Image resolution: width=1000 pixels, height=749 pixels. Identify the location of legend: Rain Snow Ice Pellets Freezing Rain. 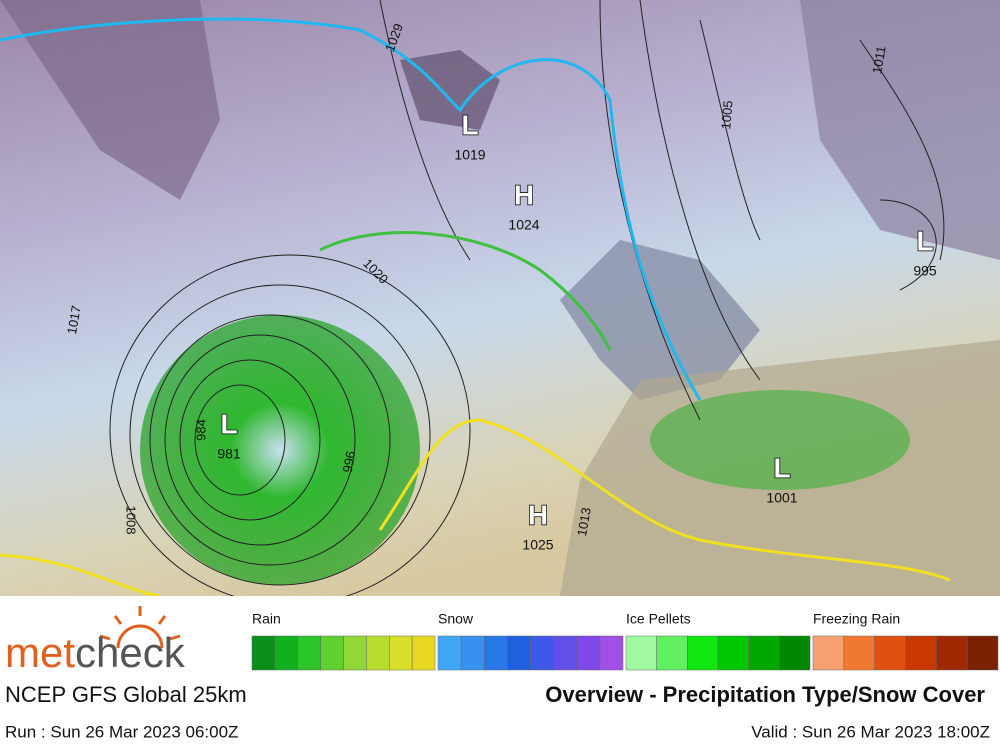
(625, 641).